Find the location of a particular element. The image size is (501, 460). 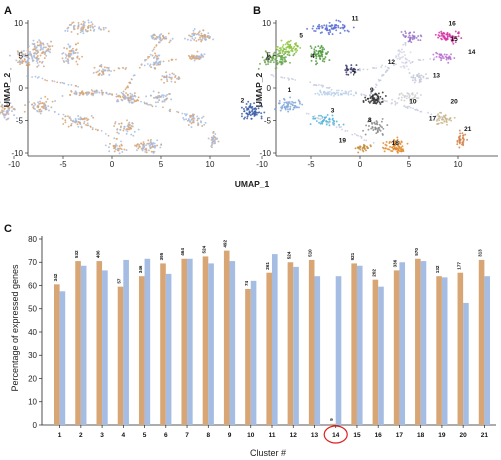

bar-y-tick-label: 70 is located at coordinates (32, 262).